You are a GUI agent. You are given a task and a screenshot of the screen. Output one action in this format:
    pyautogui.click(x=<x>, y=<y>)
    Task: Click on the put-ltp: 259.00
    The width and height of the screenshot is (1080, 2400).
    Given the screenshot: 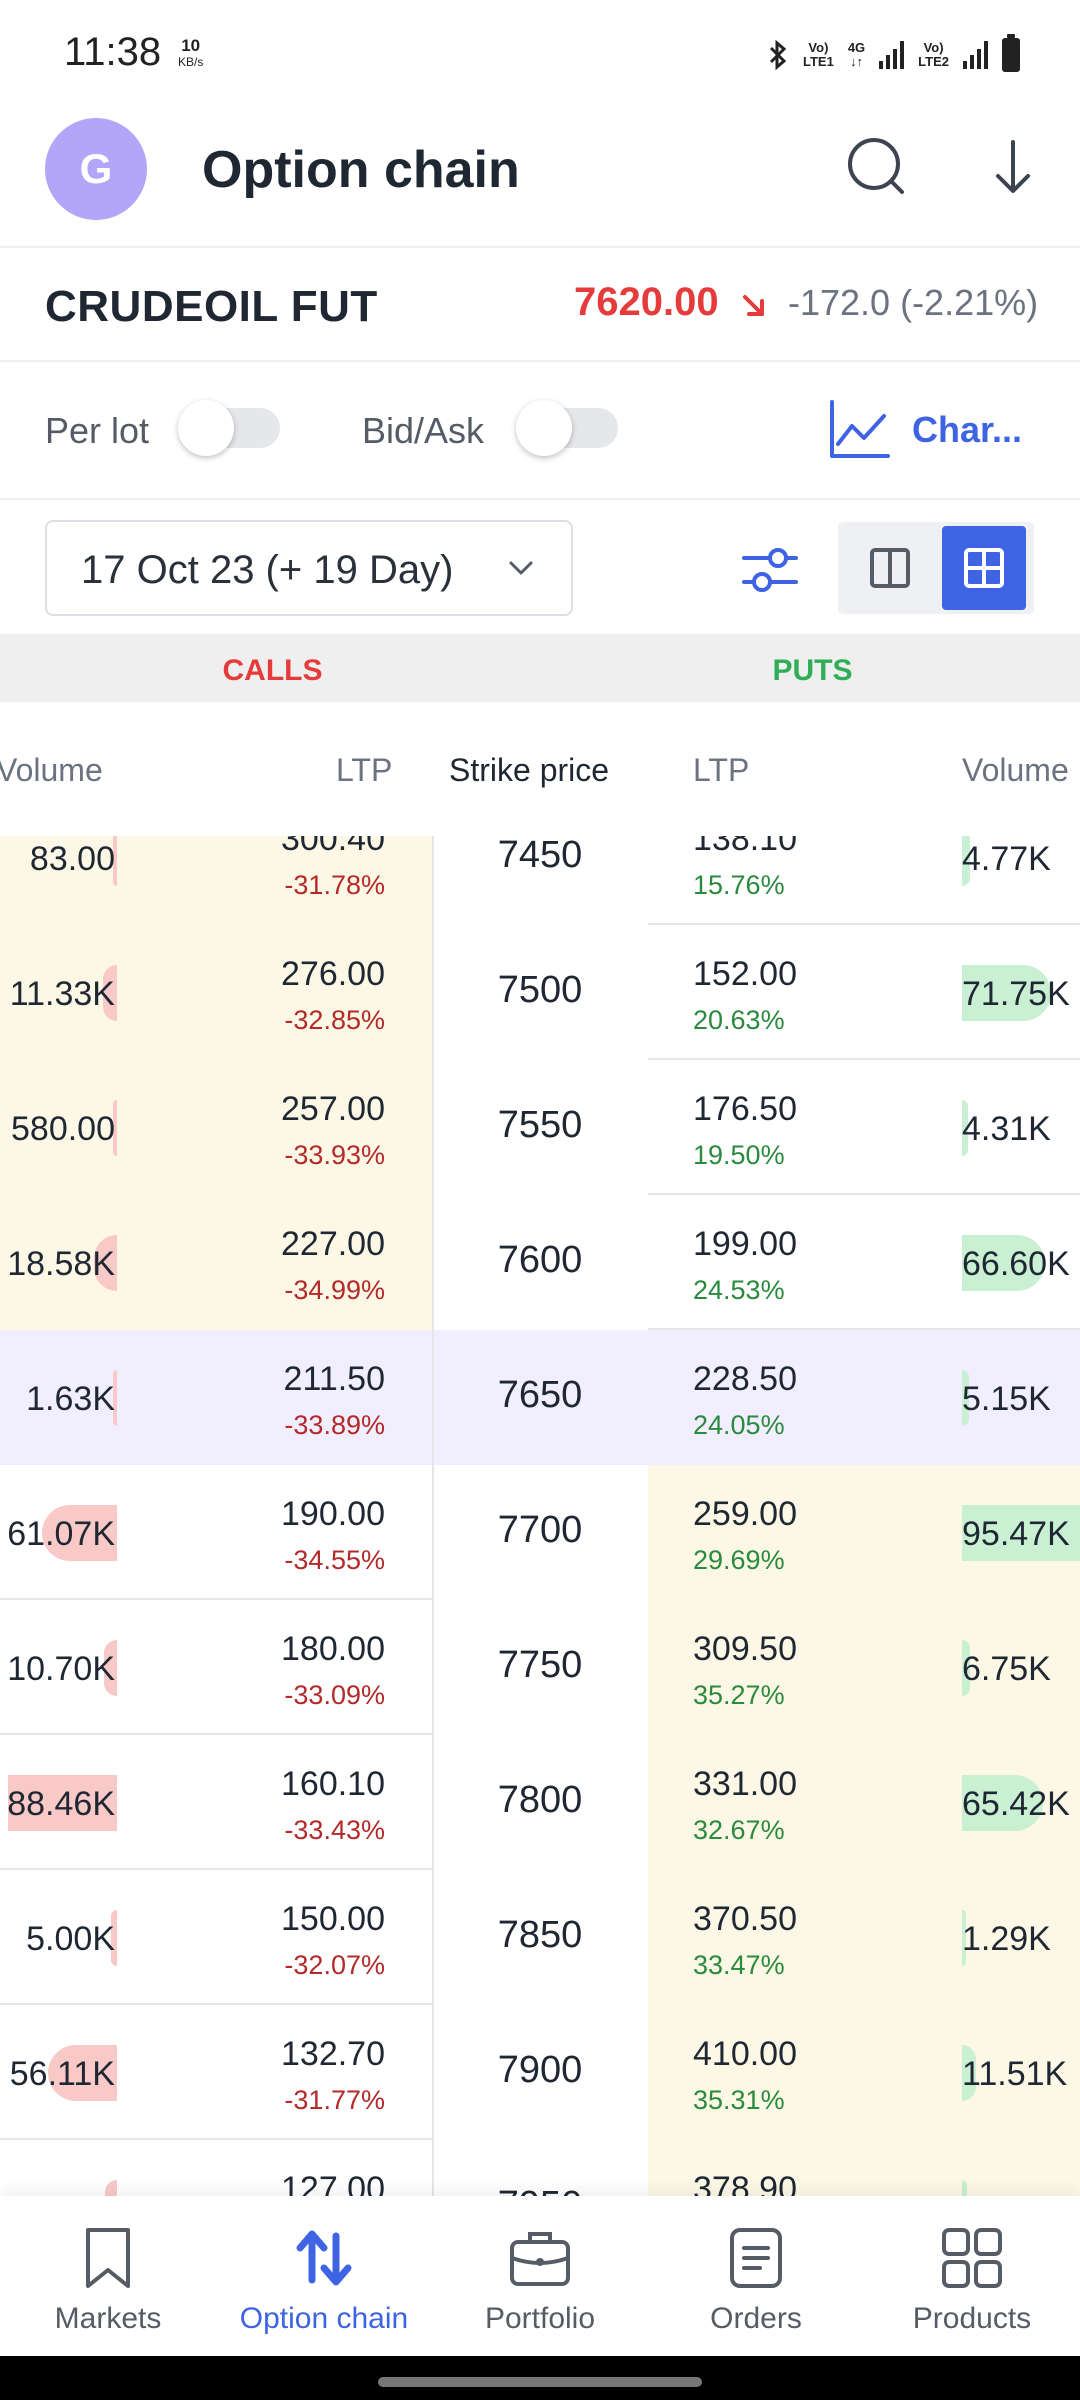 What is the action you would take?
    pyautogui.click(x=745, y=1514)
    